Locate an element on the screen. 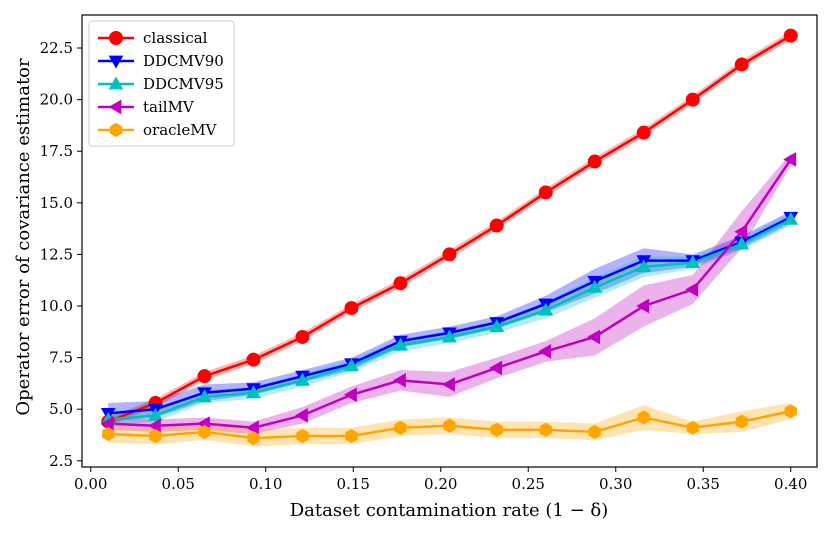  y-axis-label: Operator error of covariance estimator is located at coordinates (23, 237).